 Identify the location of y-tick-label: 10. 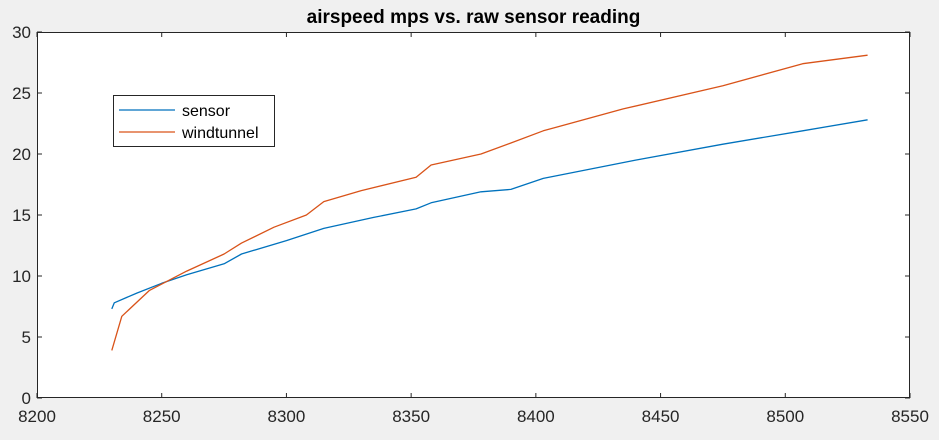
(21, 276).